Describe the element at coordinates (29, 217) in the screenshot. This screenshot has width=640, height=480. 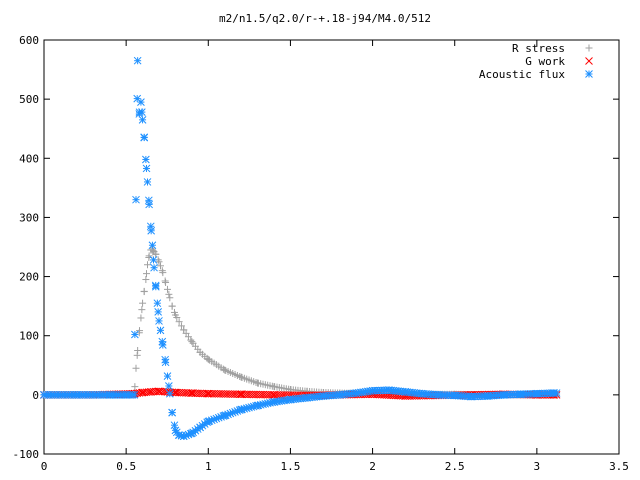
I see `y-tick-label: 300` at that location.